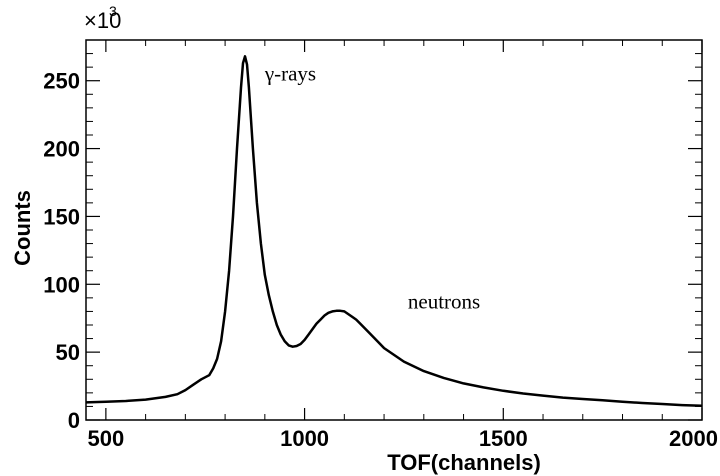 This screenshot has height=476, width=720. What do you see at coordinates (61, 81) in the screenshot?
I see `y-tick-label: 250` at bounding box center [61, 81].